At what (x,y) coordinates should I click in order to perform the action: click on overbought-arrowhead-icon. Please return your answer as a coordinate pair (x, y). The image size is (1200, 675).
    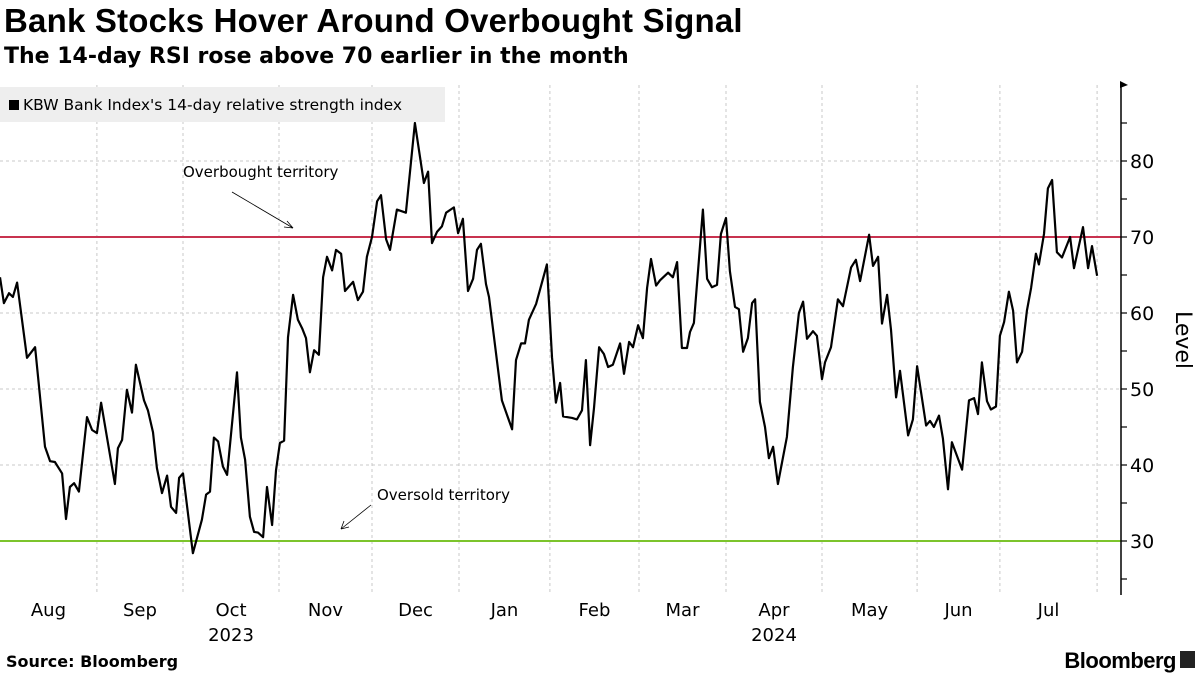
    Looking at the image, I should click on (288, 224).